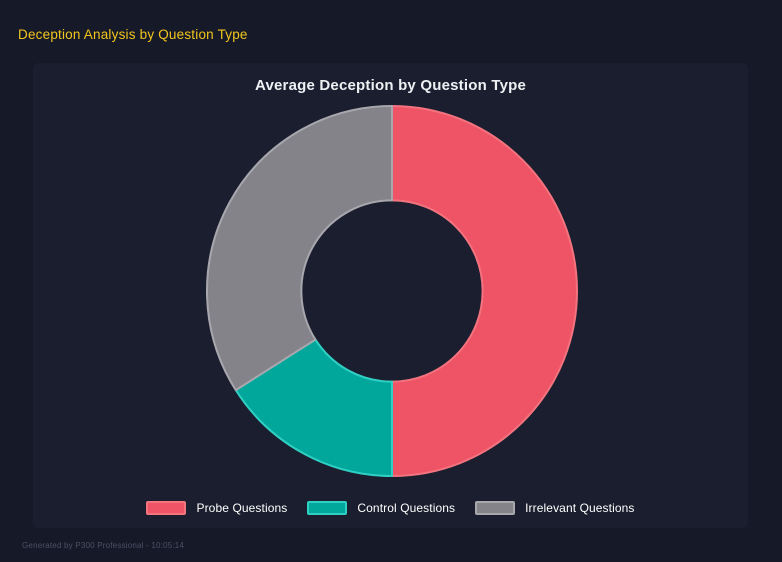 The width and height of the screenshot is (782, 562). What do you see at coordinates (495, 508) in the screenshot?
I see `legend-swatch-irrelevant-questions` at bounding box center [495, 508].